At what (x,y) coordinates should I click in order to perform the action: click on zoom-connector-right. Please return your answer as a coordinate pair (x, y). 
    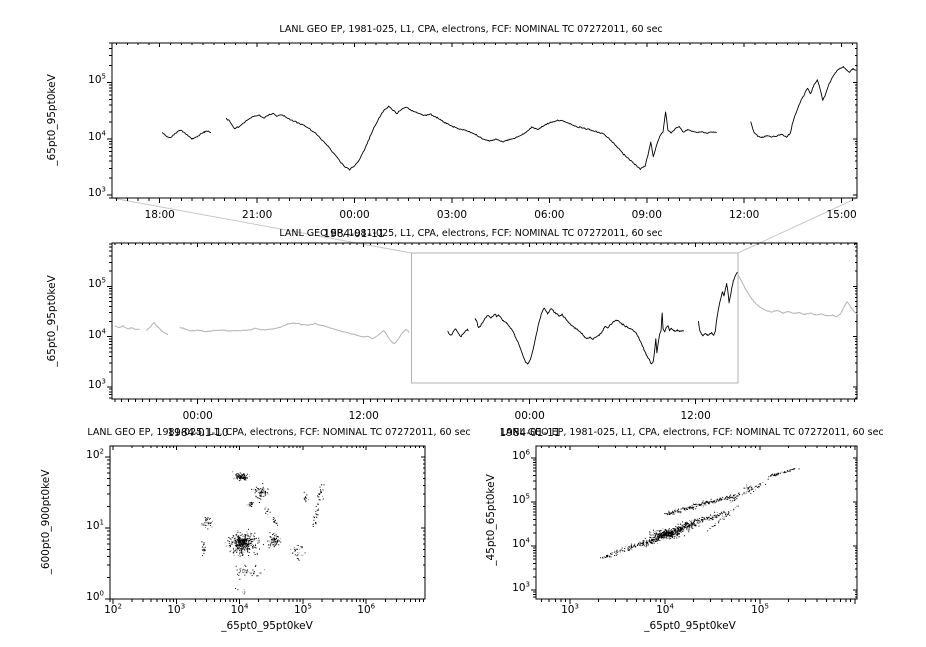
    Looking at the image, I should click on (797, 225).